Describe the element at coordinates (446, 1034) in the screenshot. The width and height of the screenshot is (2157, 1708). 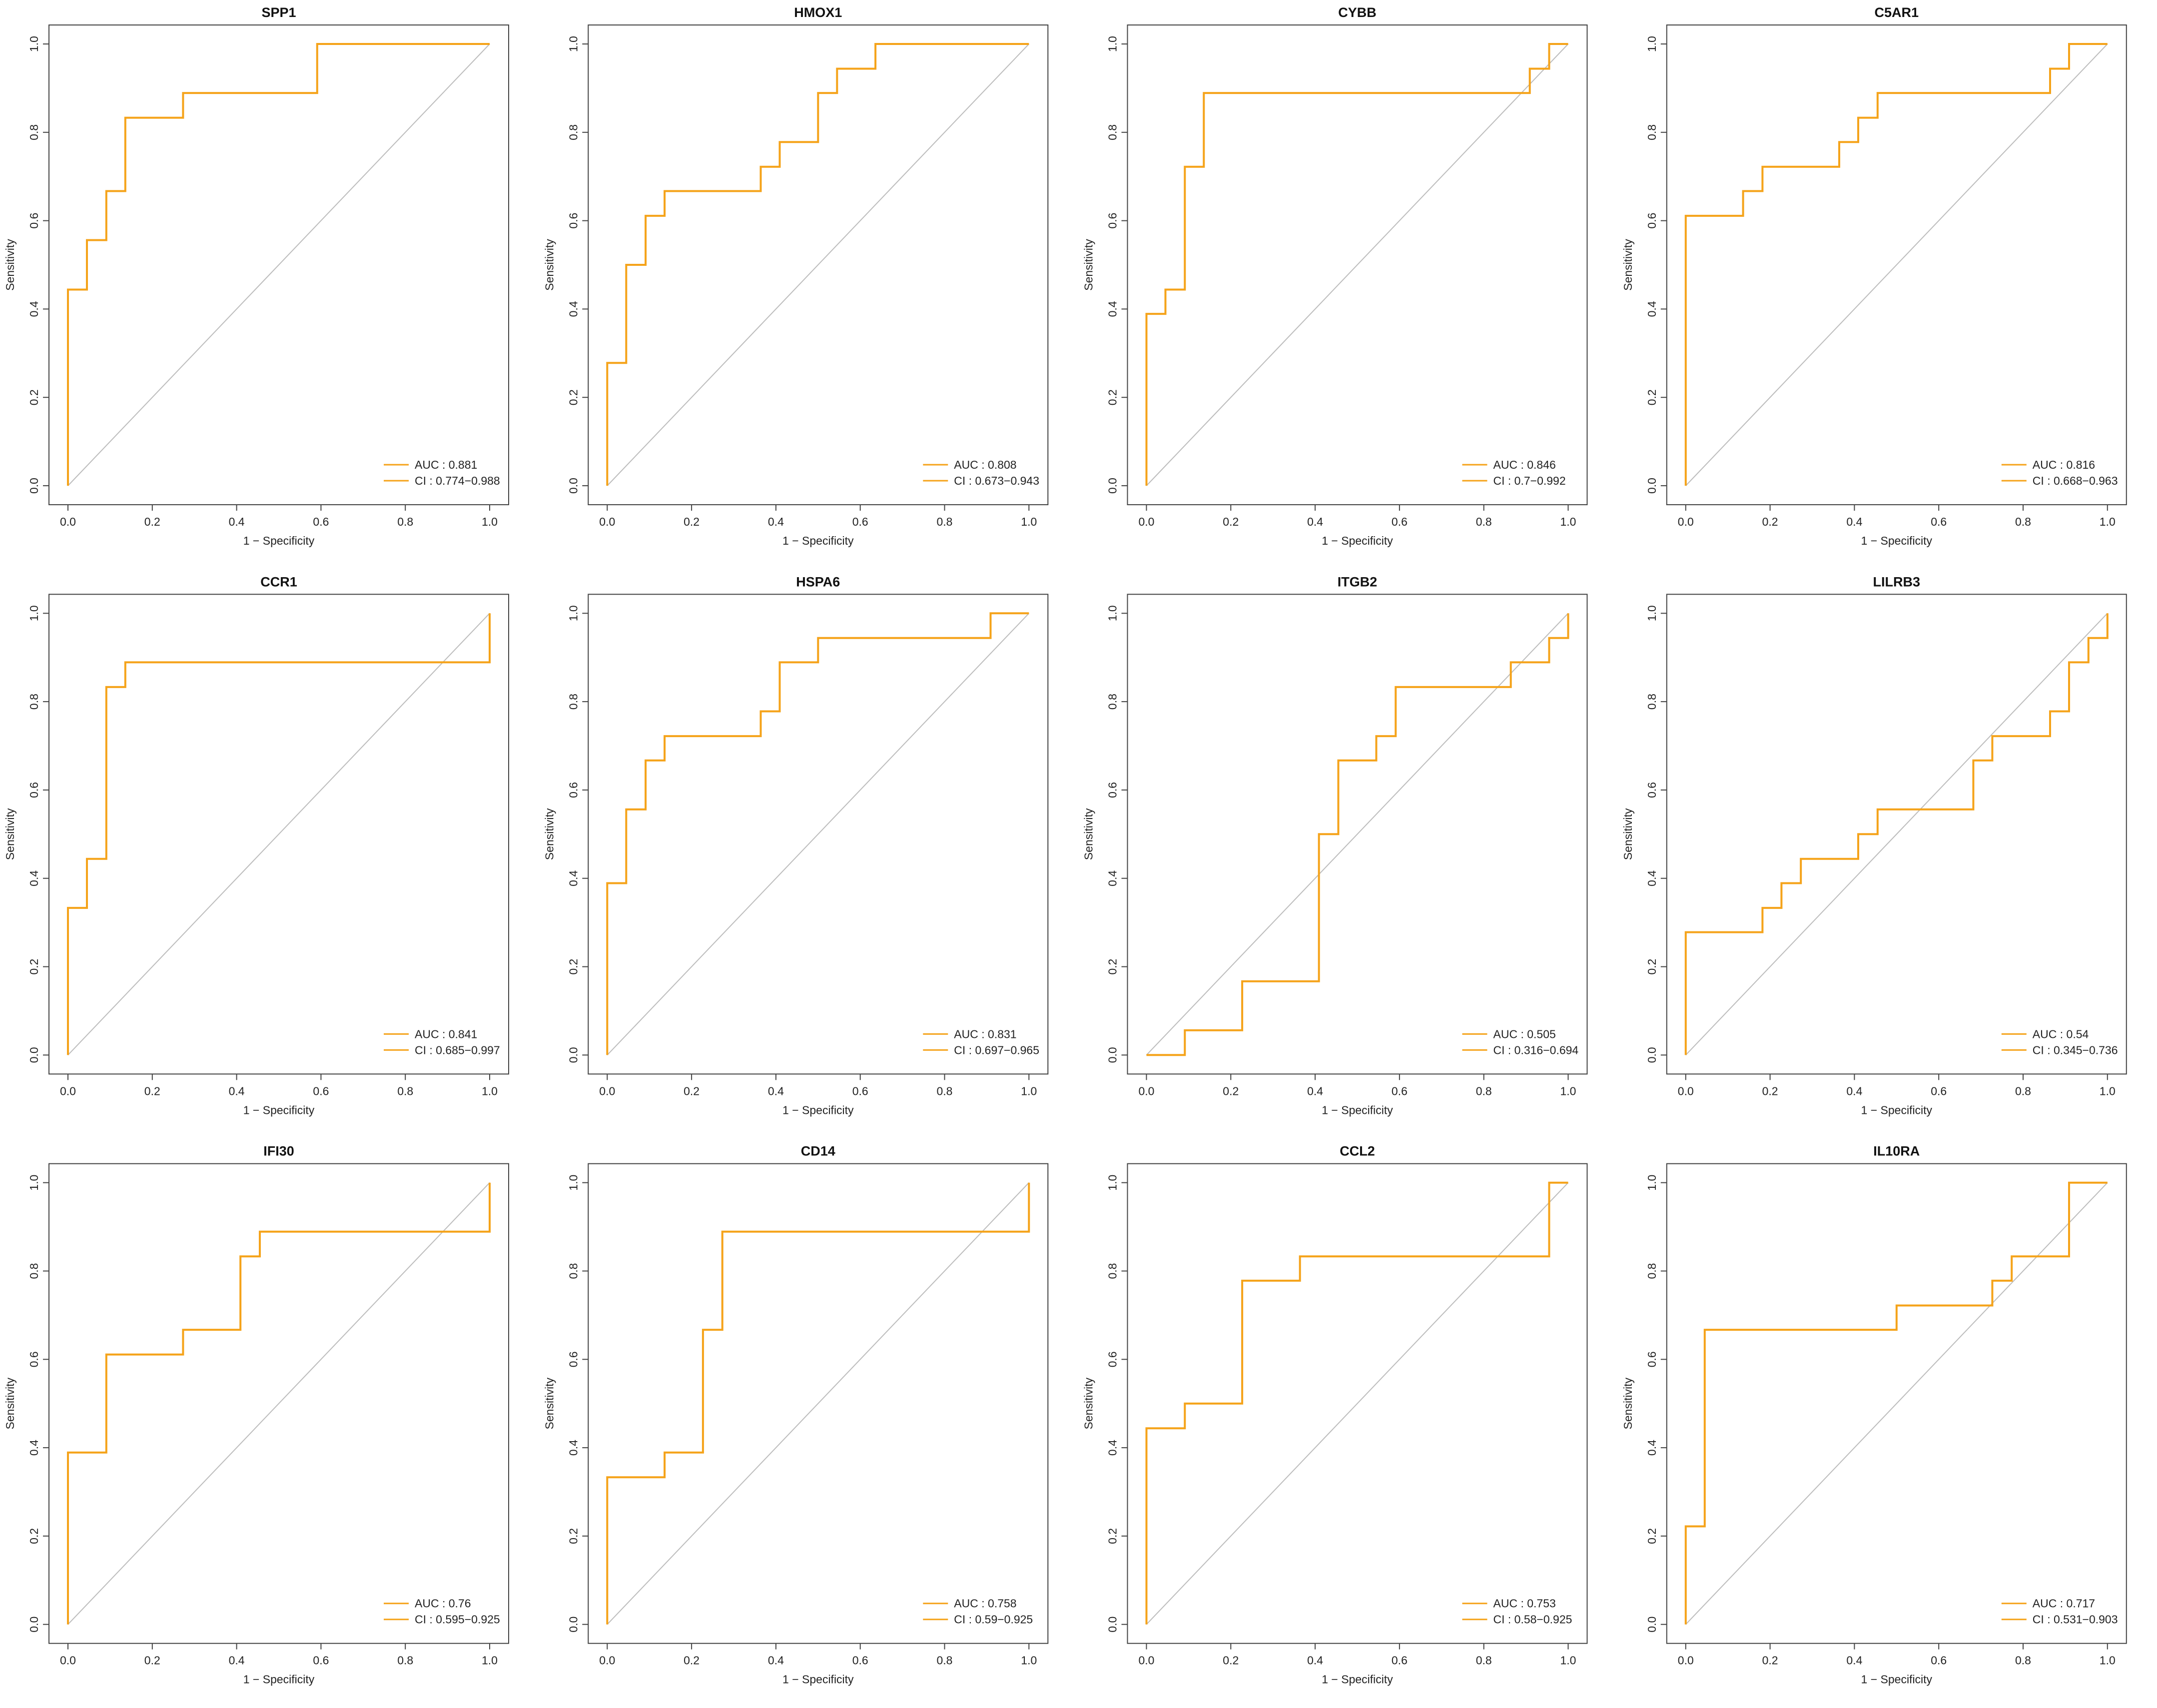
I see `legend-auc: AUC : 0.841` at that location.